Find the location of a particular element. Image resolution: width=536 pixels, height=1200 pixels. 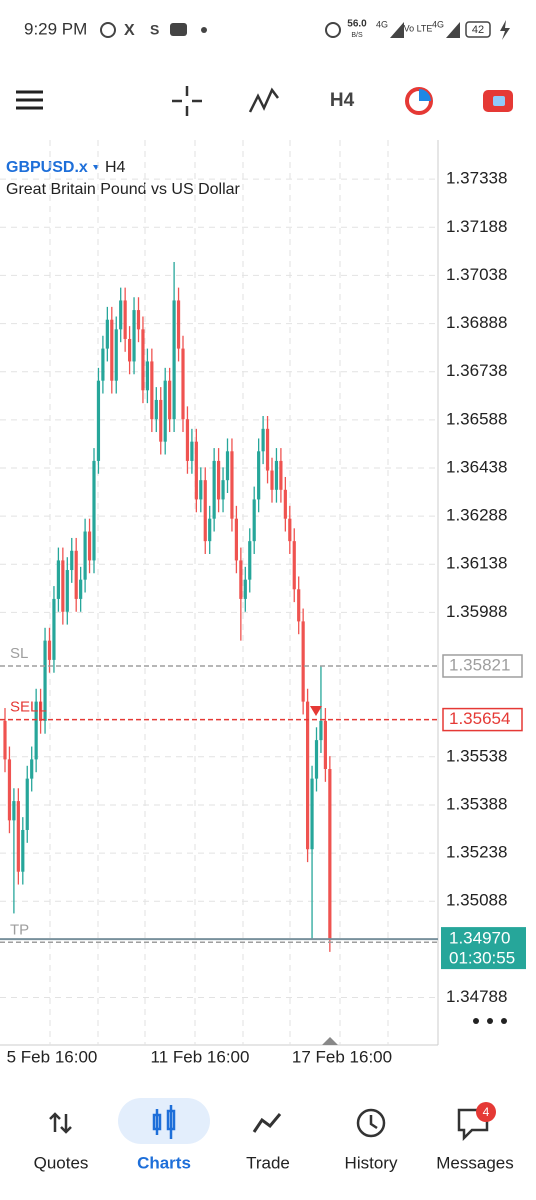

y-tick-label: 1.35238 is located at coordinates (476, 852).